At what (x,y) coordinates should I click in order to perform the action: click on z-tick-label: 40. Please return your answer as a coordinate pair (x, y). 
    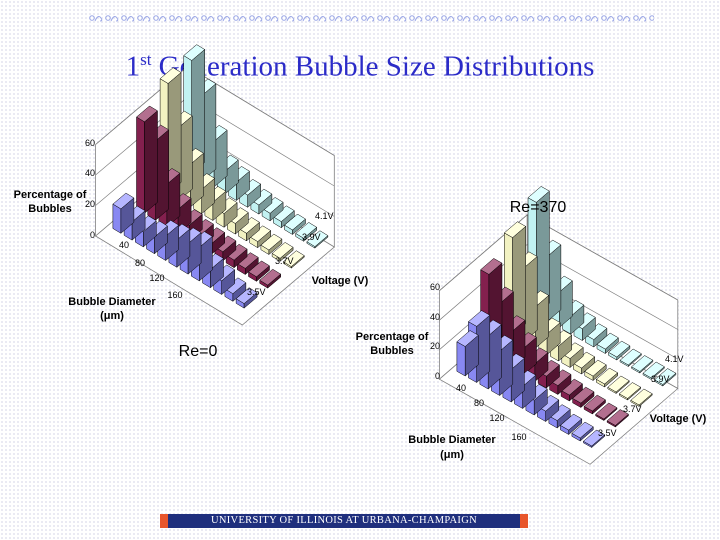
    Looking at the image, I should click on (435, 317).